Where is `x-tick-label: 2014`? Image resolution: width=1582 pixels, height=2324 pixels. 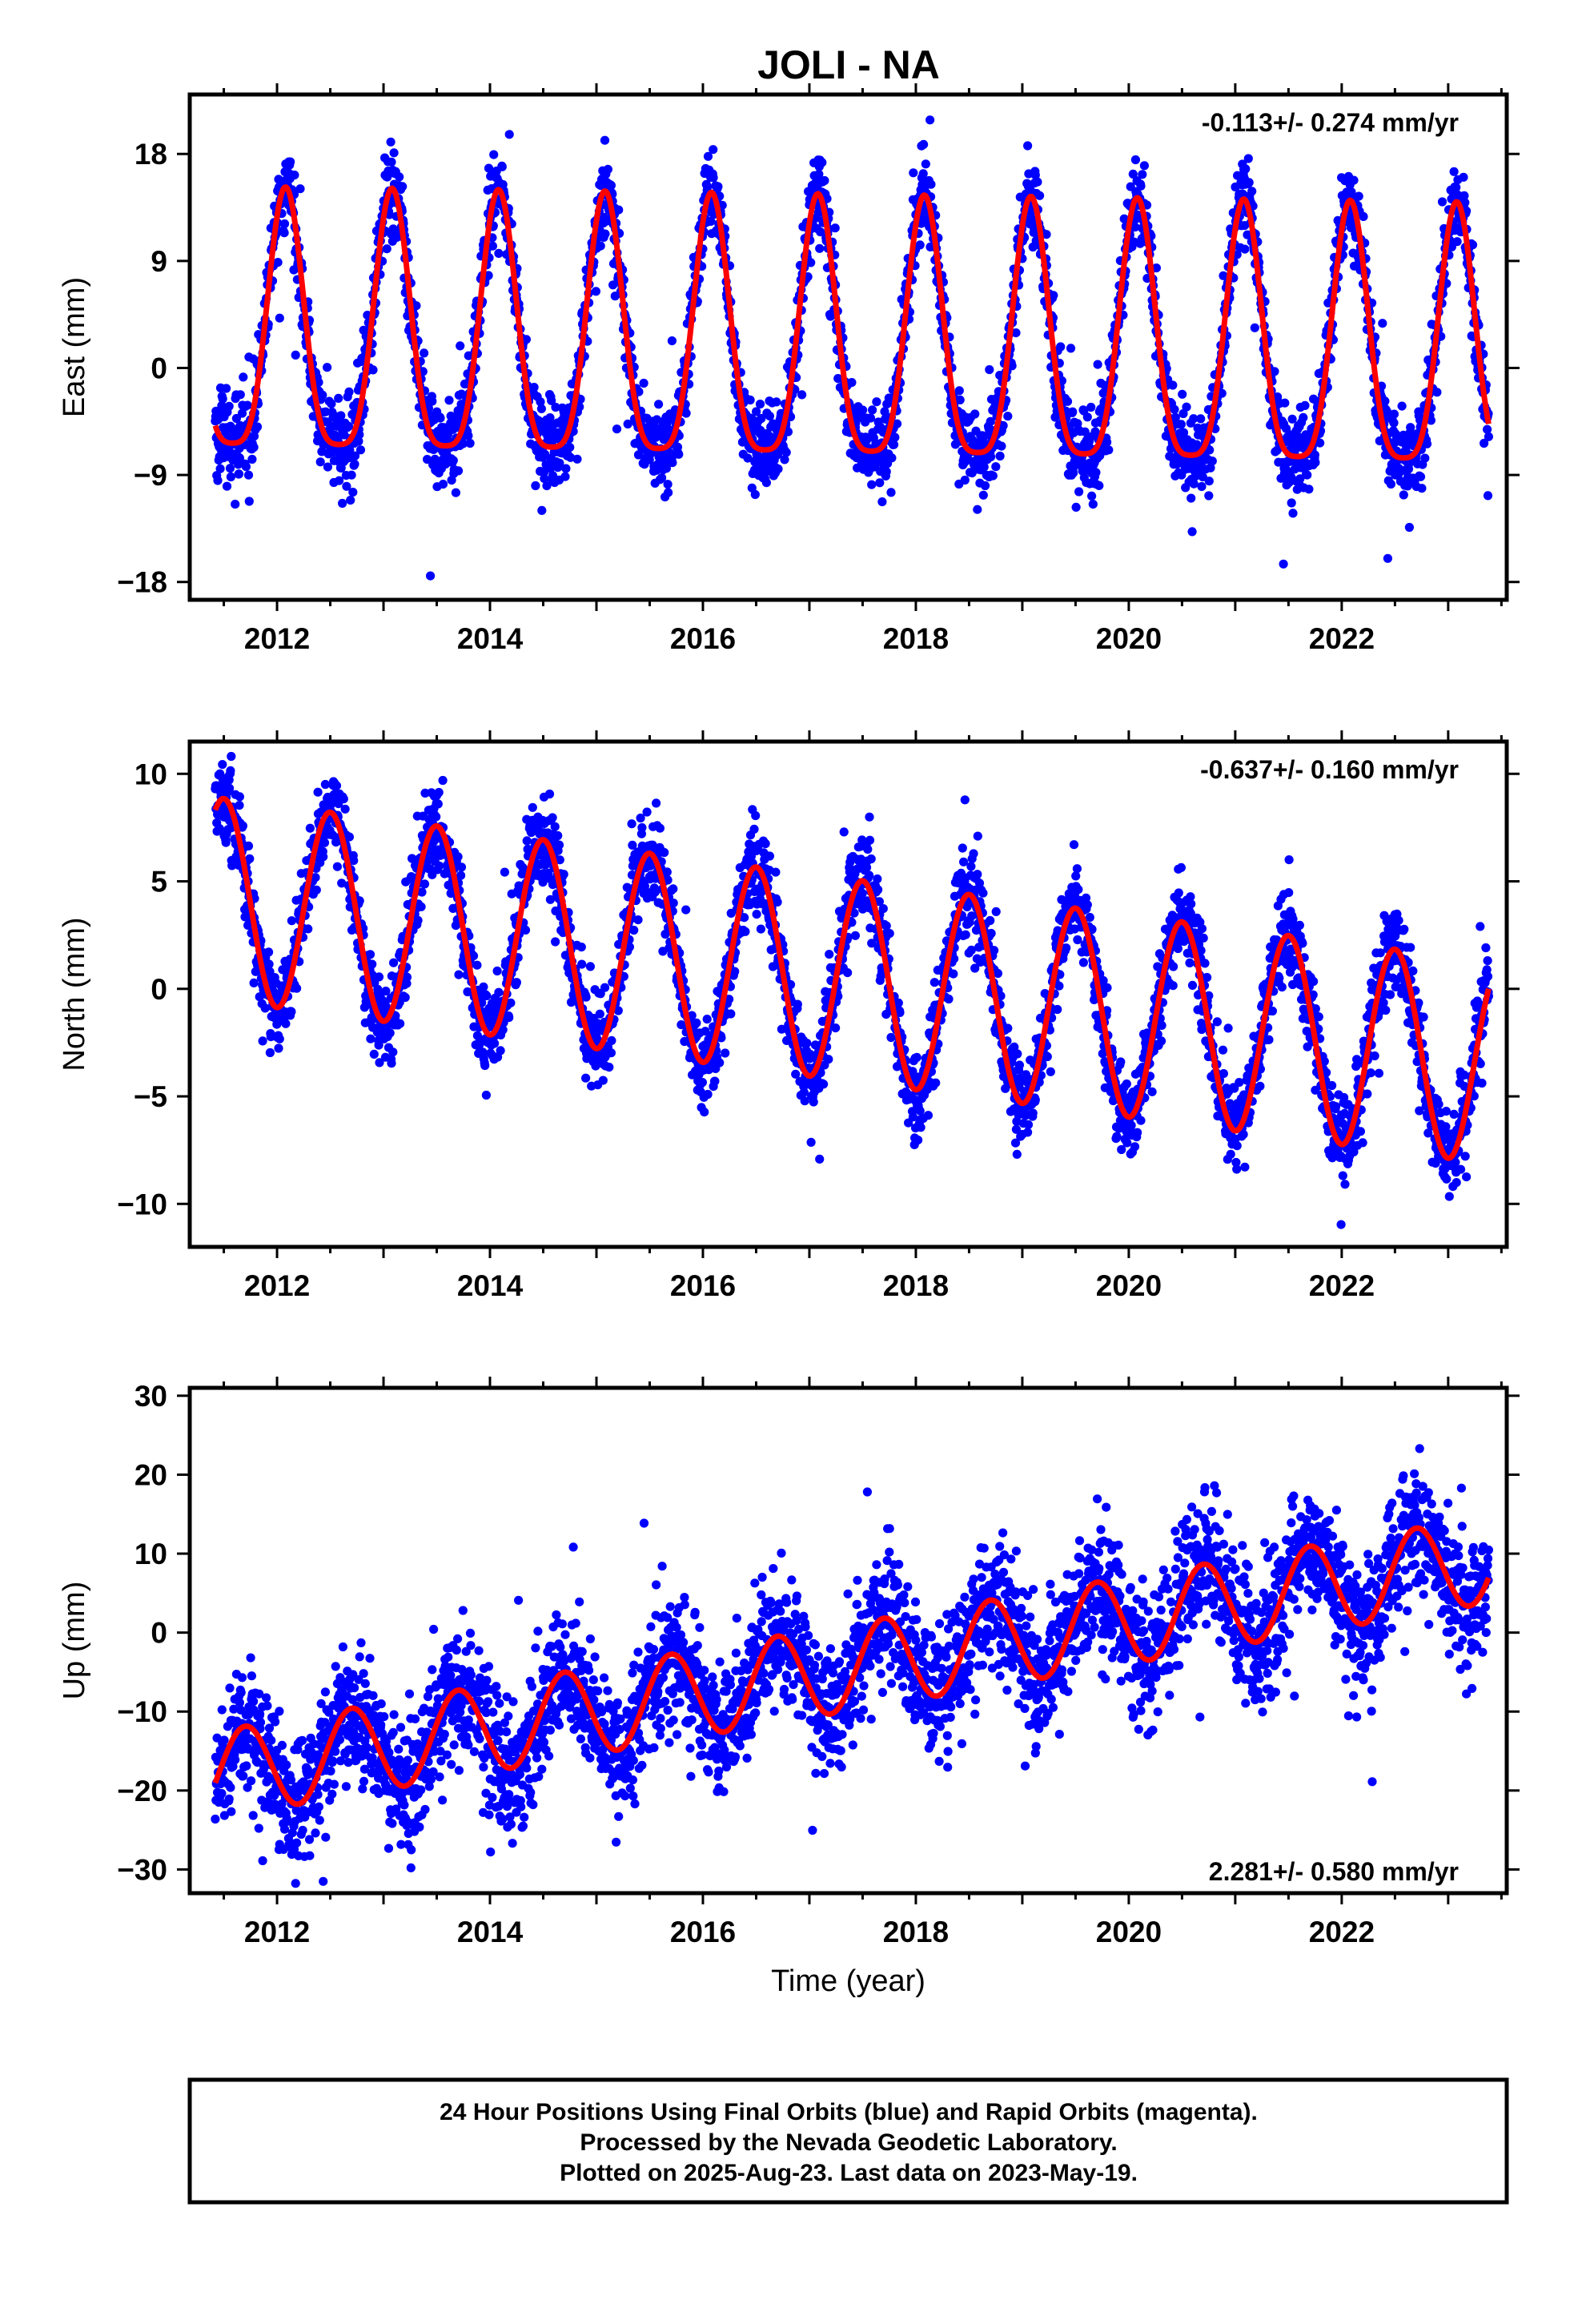
x-tick-label: 2014 is located at coordinates (490, 638).